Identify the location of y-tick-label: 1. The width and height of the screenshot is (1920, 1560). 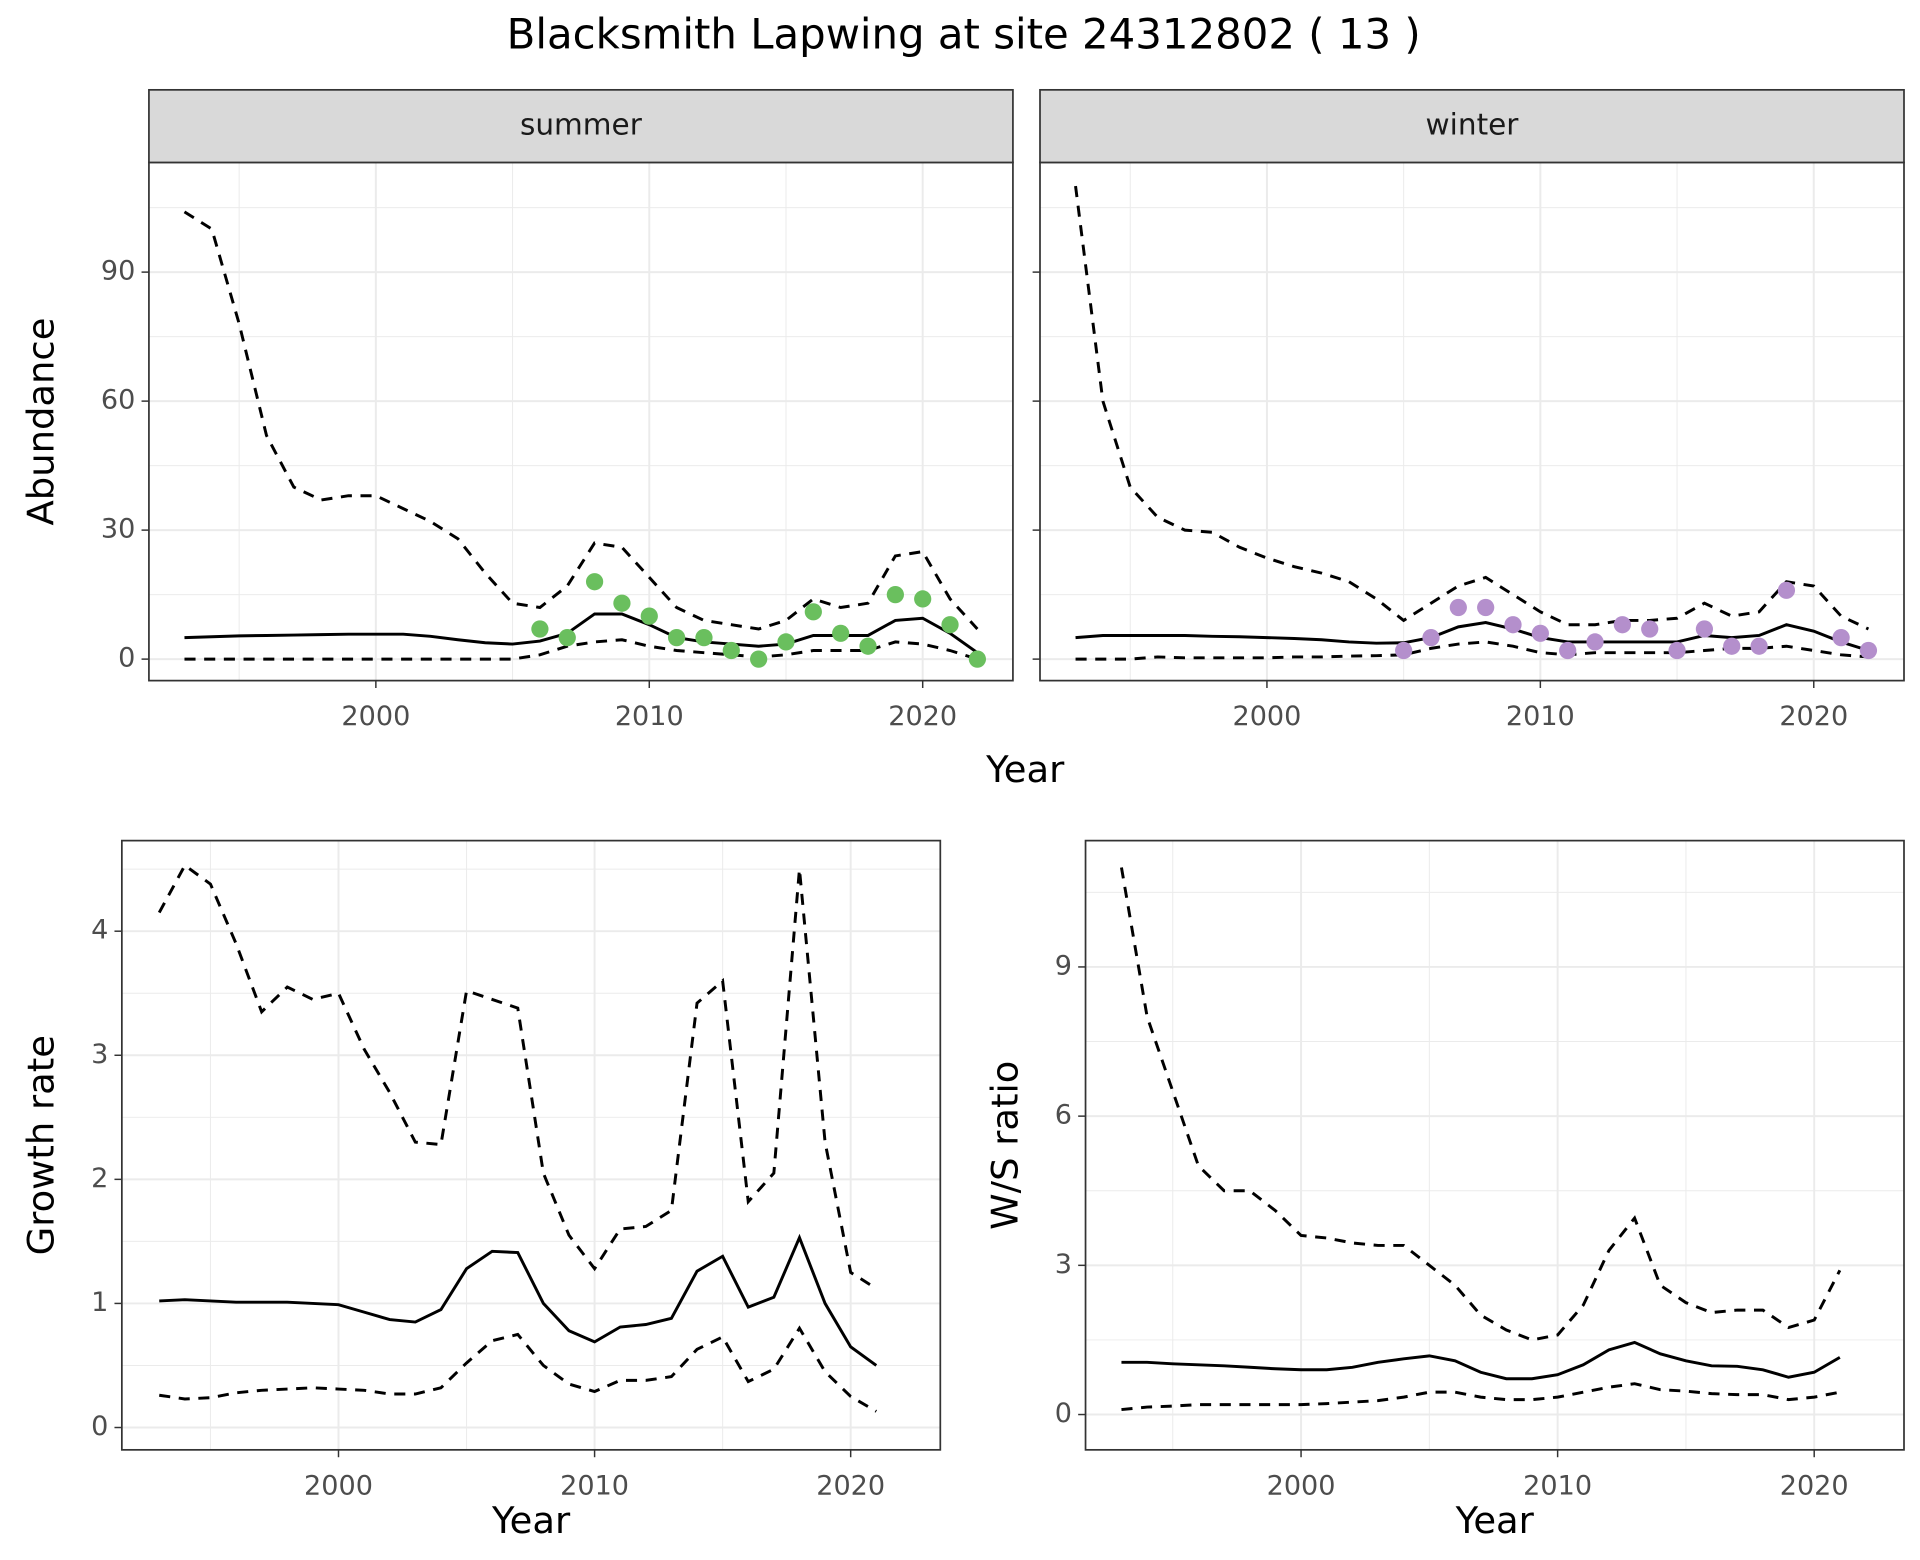
(99, 1302).